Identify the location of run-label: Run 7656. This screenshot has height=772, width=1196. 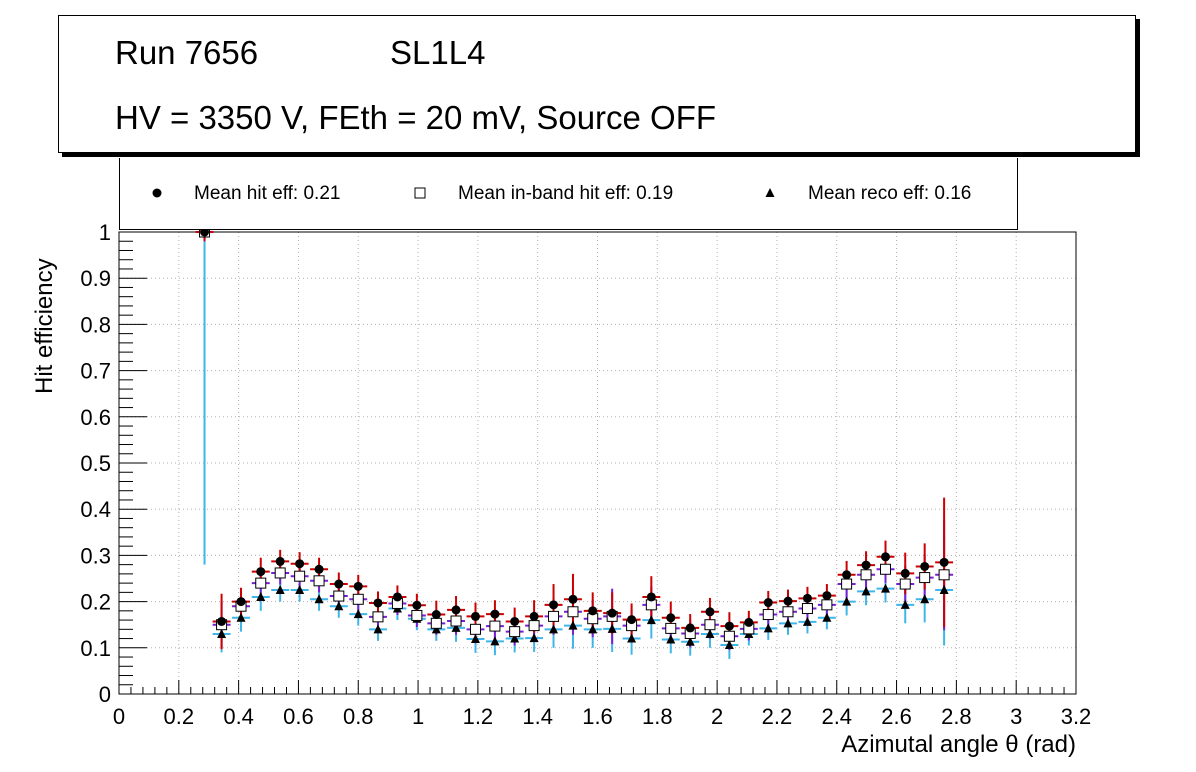
(187, 52).